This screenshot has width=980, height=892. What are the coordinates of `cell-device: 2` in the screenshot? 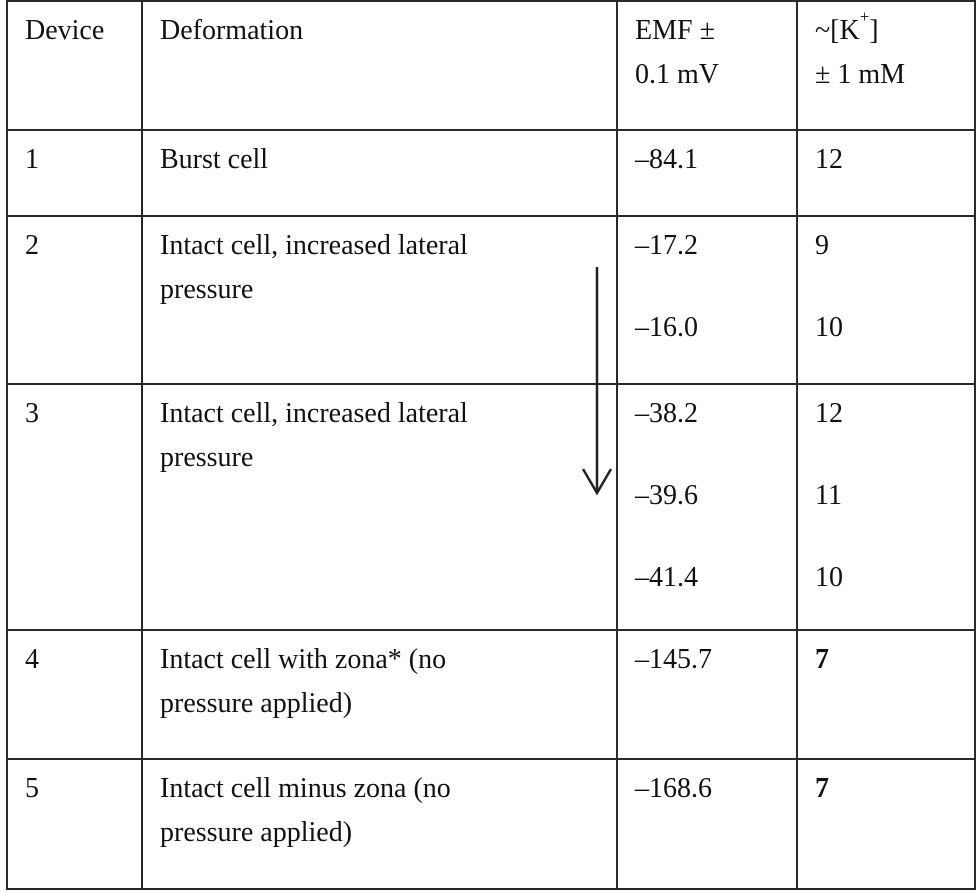 It's located at (74, 300).